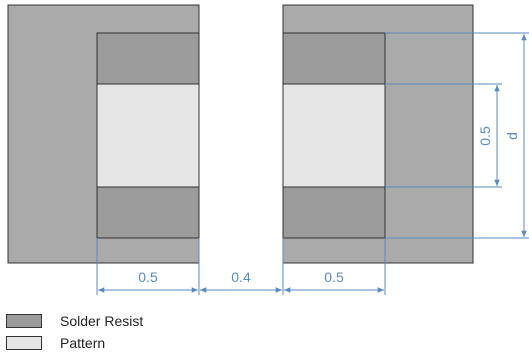  I want to click on left-solder-resist-bottom, so click(148, 212).